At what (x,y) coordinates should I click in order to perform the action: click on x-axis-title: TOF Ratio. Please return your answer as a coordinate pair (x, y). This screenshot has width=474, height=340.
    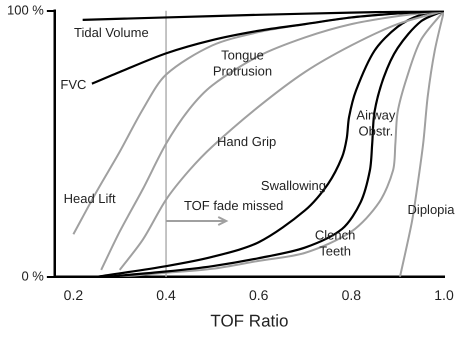
    Looking at the image, I should click on (249, 320).